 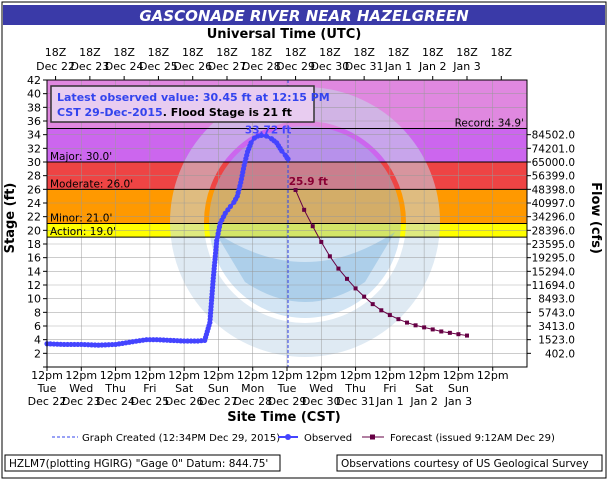 I want to click on point-annotation: 33.72 ft, so click(x=268, y=130).